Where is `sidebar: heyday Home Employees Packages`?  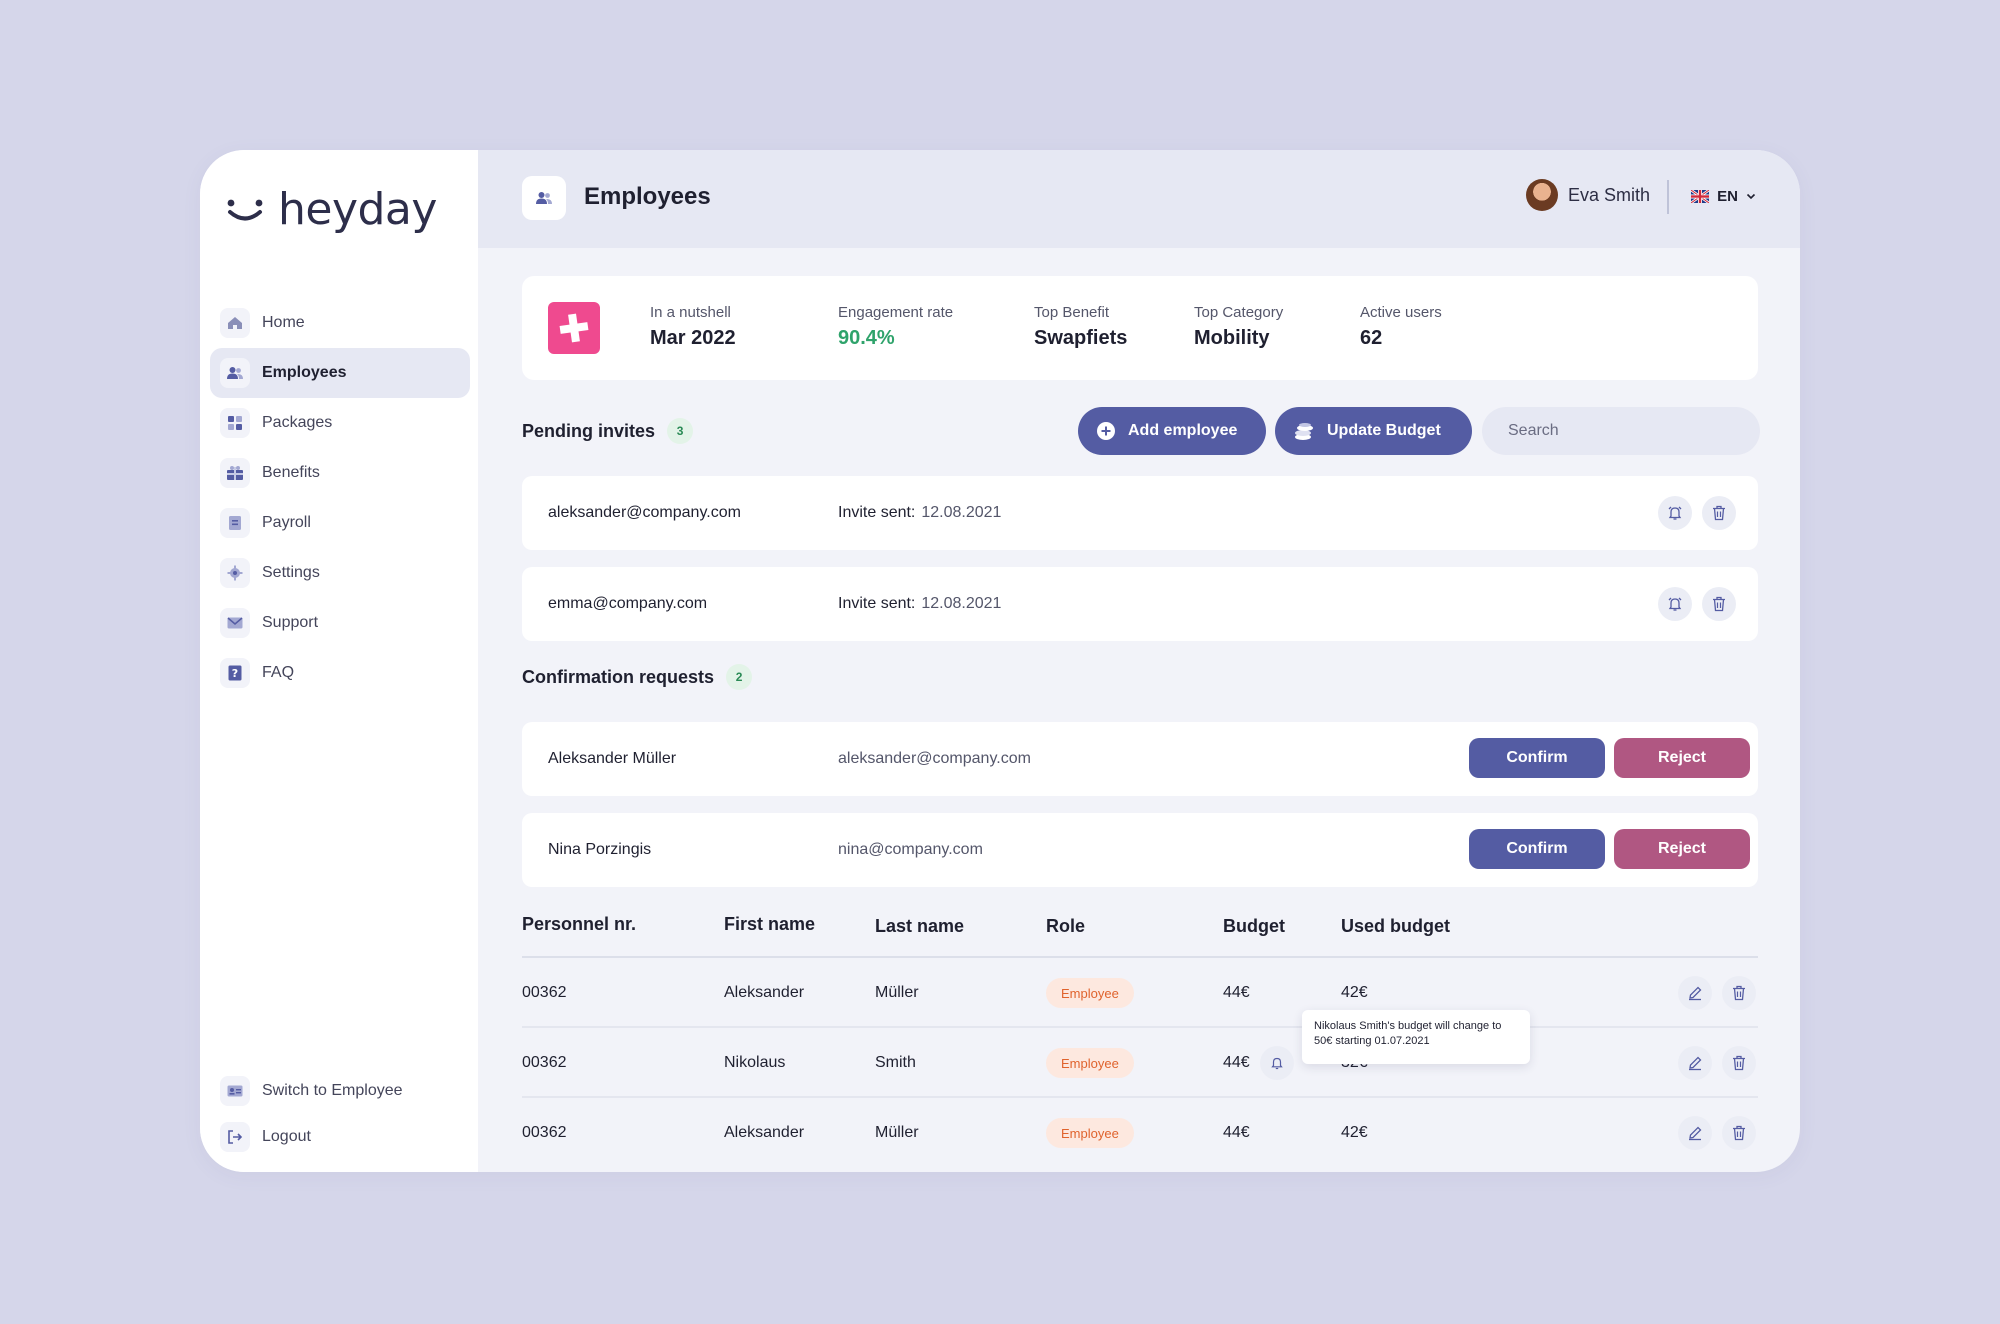 sidebar: heyday Home Employees Packages is located at coordinates (339, 661).